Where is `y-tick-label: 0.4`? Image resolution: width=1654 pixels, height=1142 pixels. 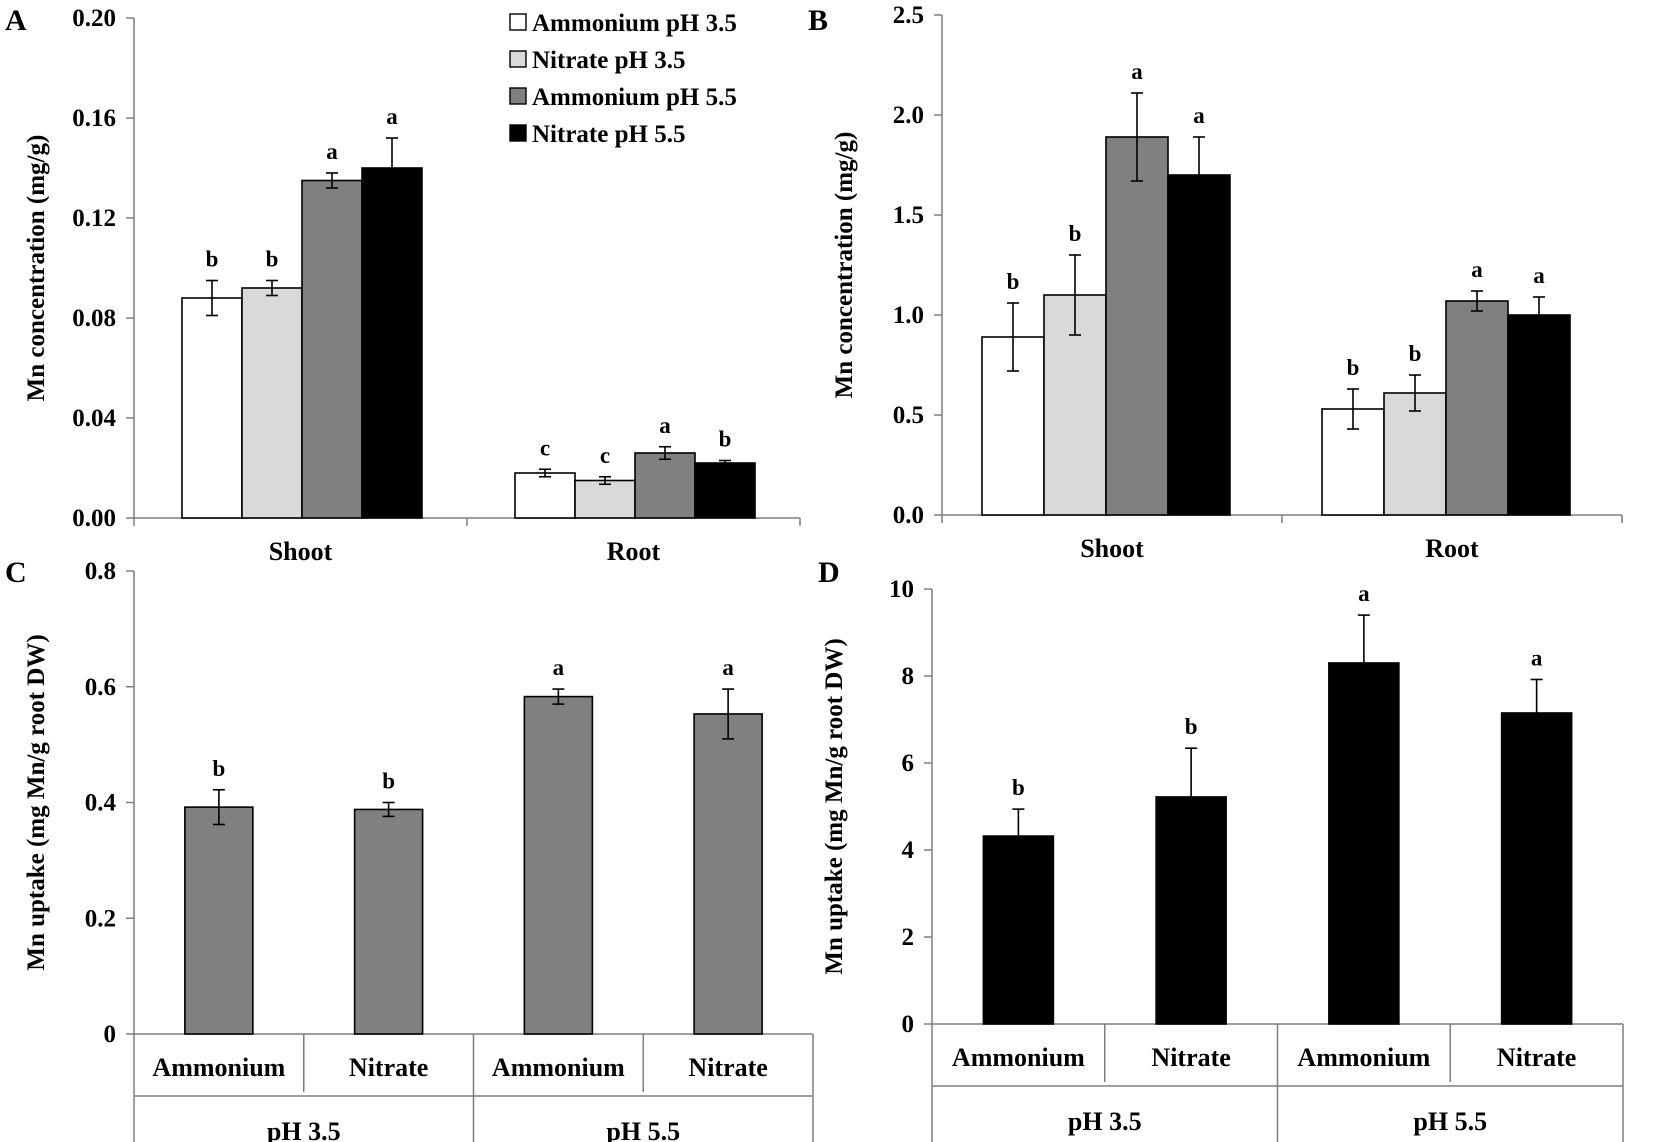
y-tick-label: 0.4 is located at coordinates (101, 803).